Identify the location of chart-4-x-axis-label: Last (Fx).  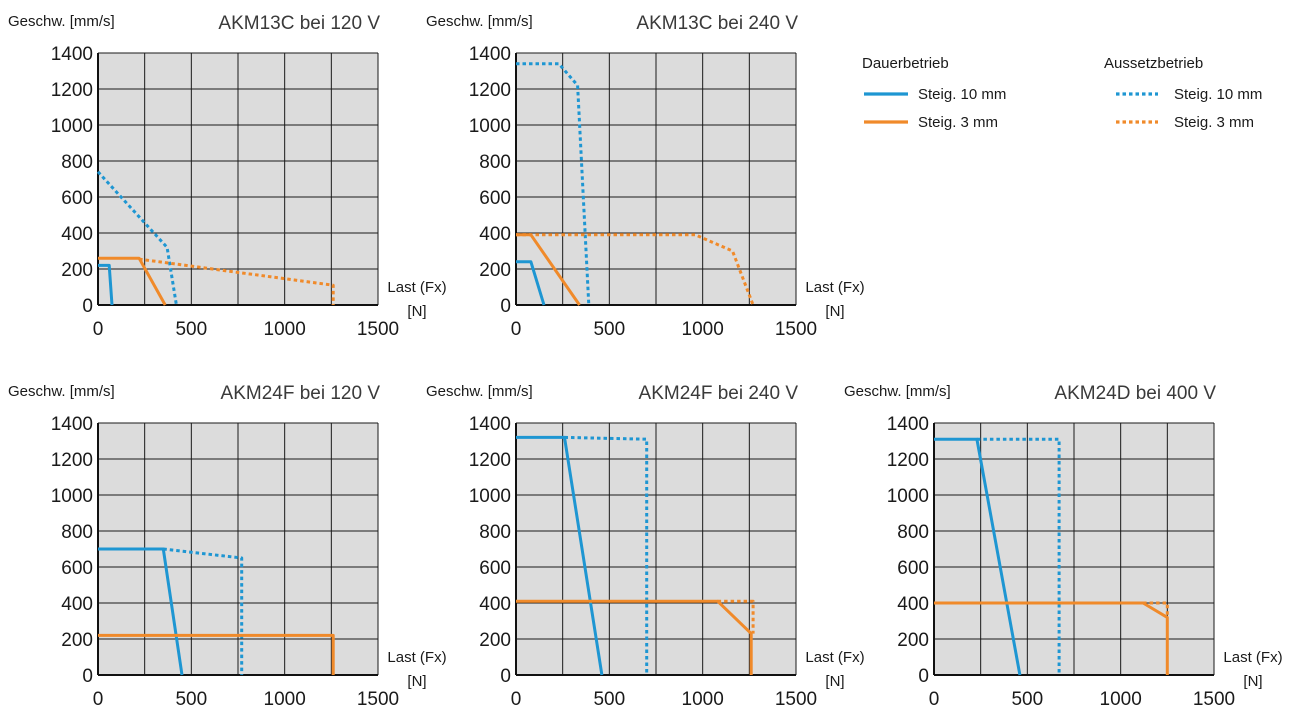
(834, 657).